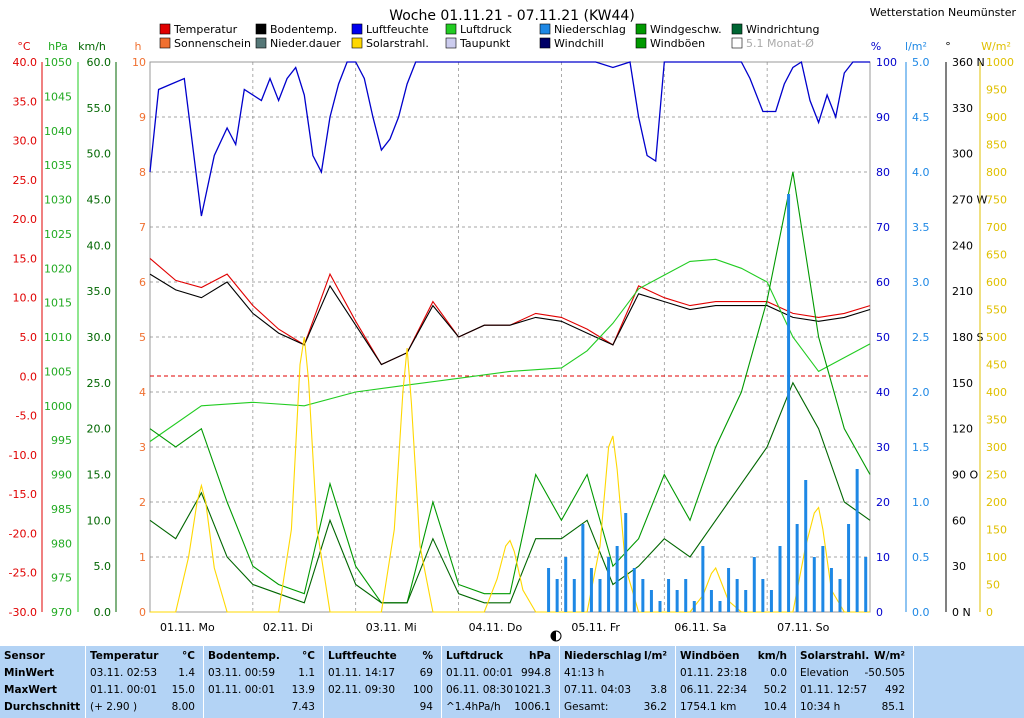 Image resolution: width=1024 pixels, height=718 pixels. What do you see at coordinates (478, 43) in the screenshot?
I see `legend-item: Taupunkt` at bounding box center [478, 43].